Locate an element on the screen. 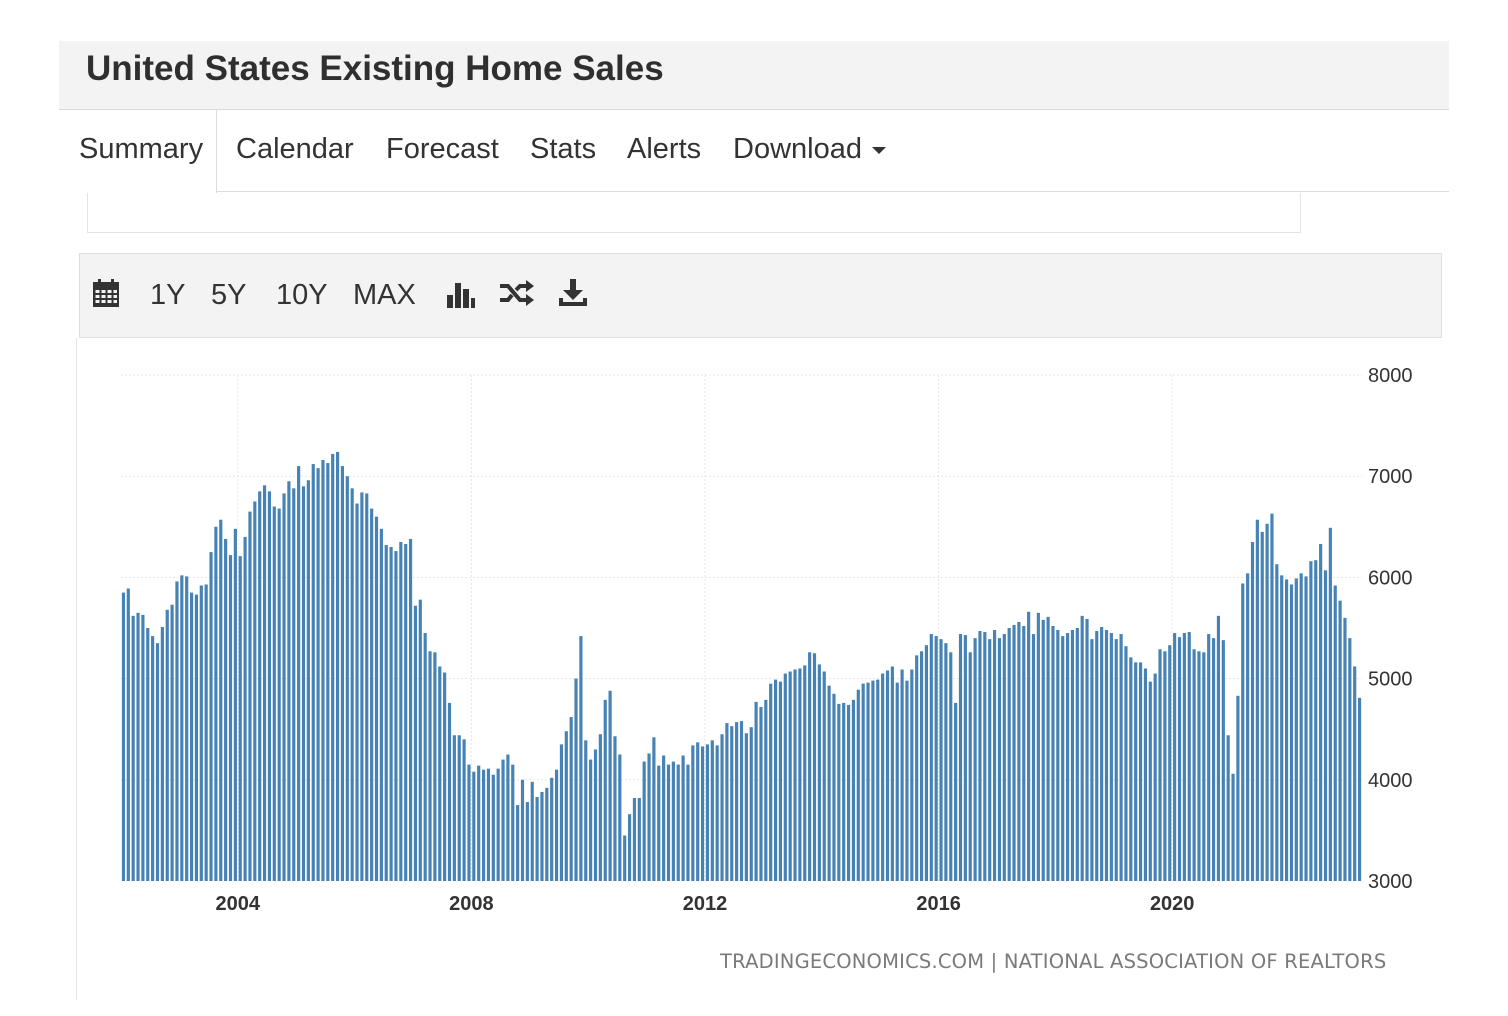 The height and width of the screenshot is (1016, 1508). panel-left-border is located at coordinates (76, 669).